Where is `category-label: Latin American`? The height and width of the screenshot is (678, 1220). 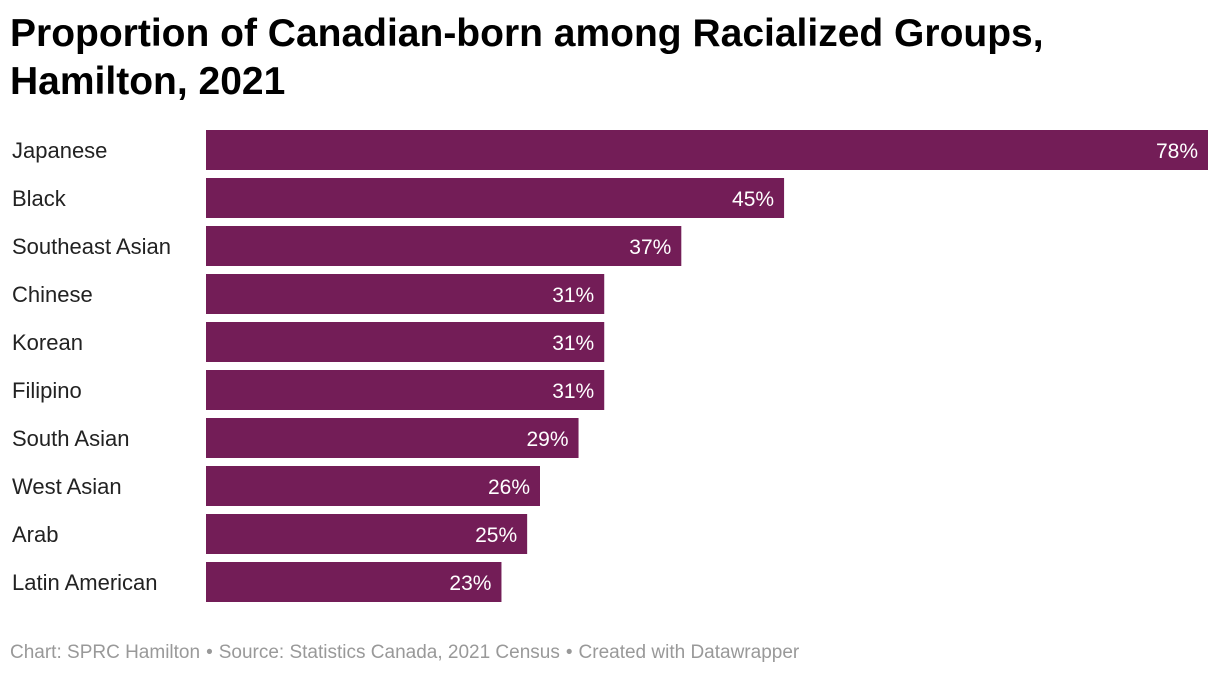
category-label: Latin American is located at coordinates (85, 582).